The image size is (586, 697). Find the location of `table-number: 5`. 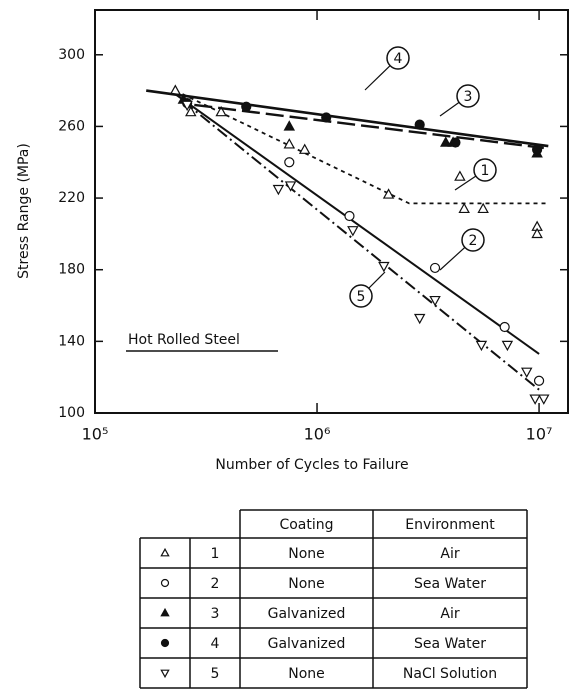

table-number: 5 is located at coordinates (215, 674).